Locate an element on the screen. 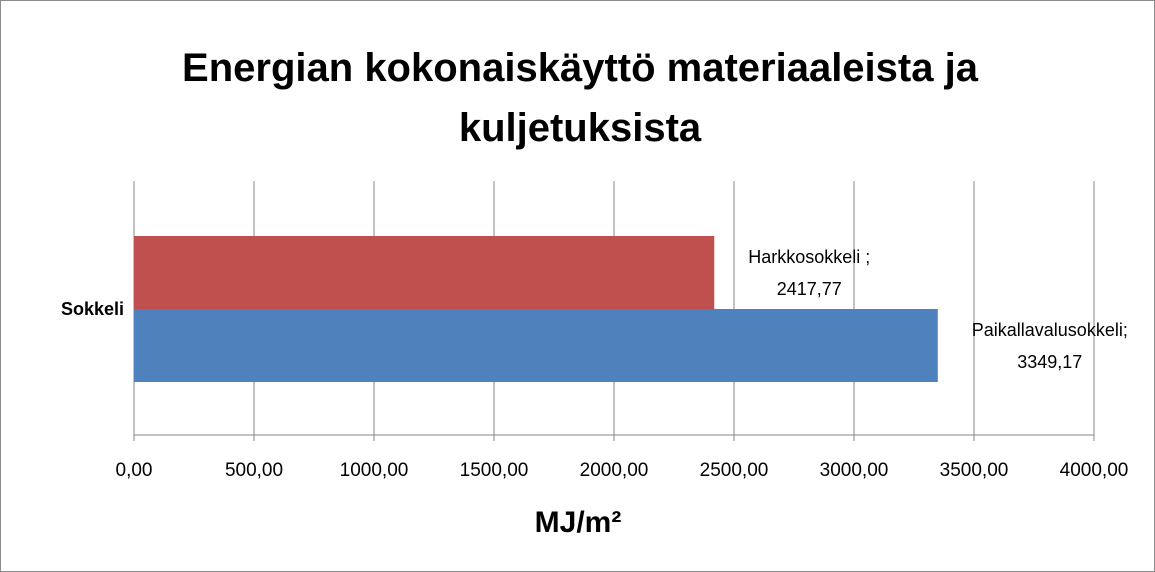 The height and width of the screenshot is (572, 1155). x-tick-label: 1500,00 is located at coordinates (494, 470).